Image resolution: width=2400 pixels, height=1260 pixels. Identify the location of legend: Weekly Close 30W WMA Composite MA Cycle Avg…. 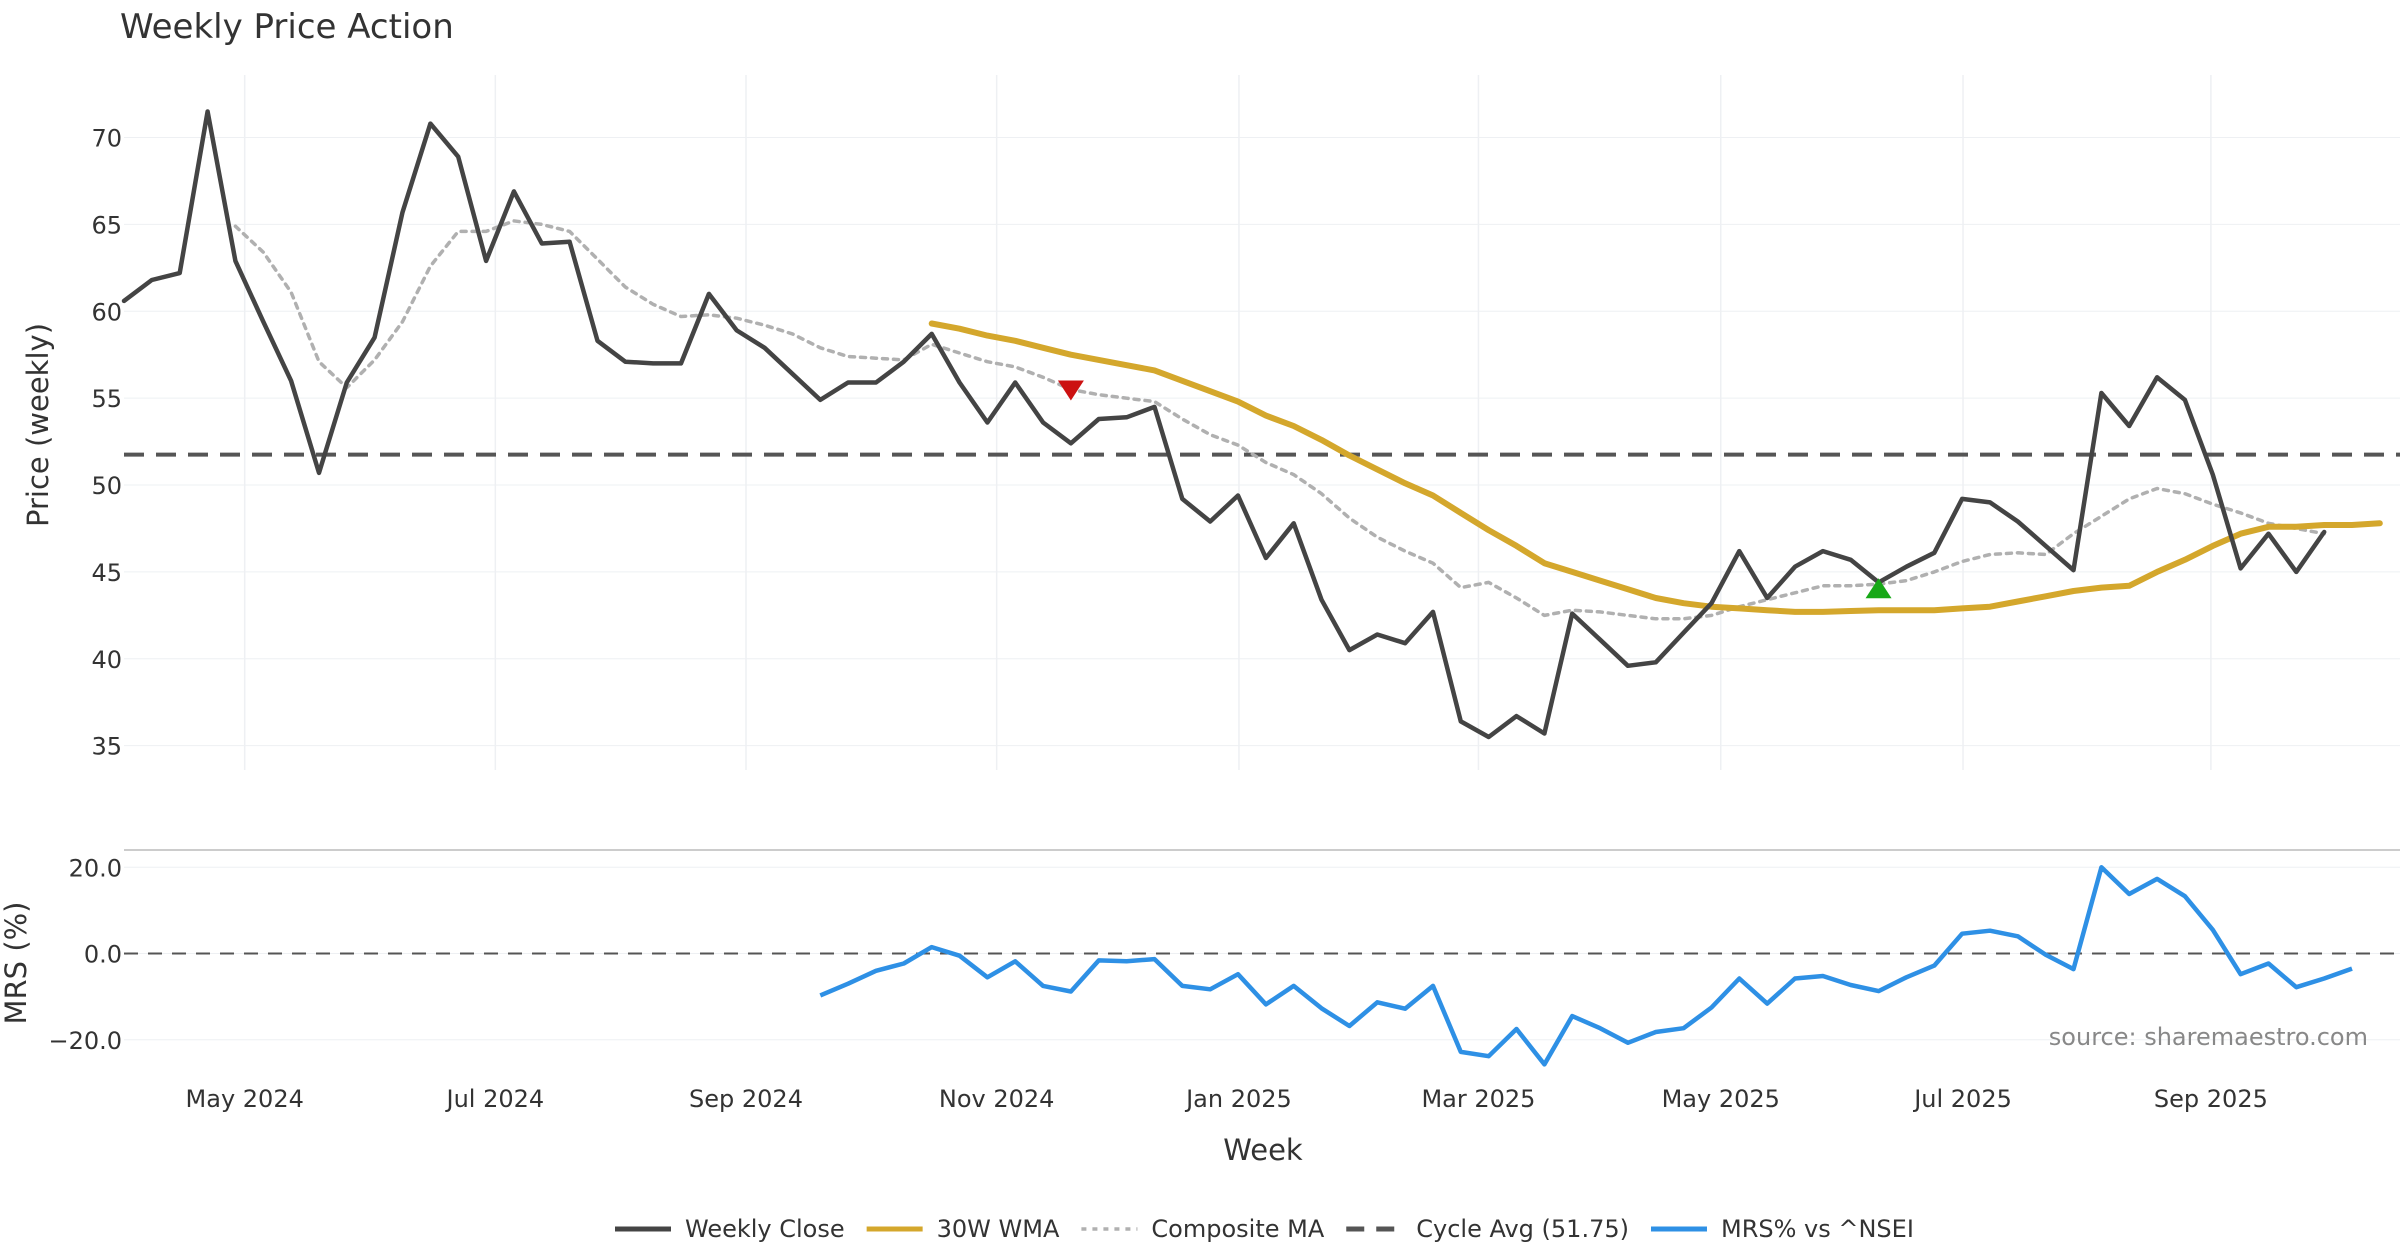
(1264, 1229).